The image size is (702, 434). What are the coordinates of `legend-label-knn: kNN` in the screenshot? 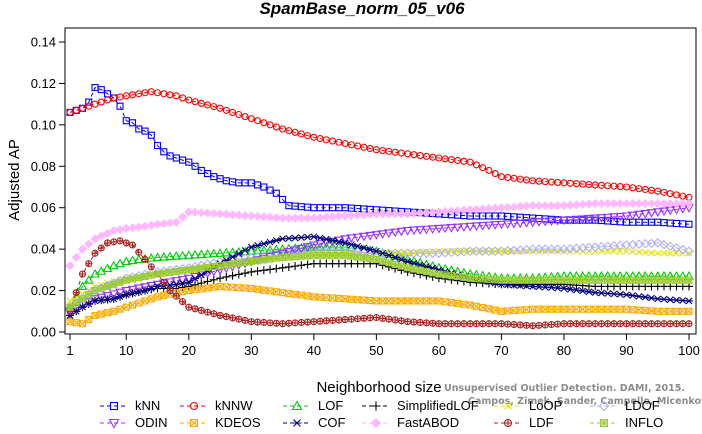 It's located at (147, 405).